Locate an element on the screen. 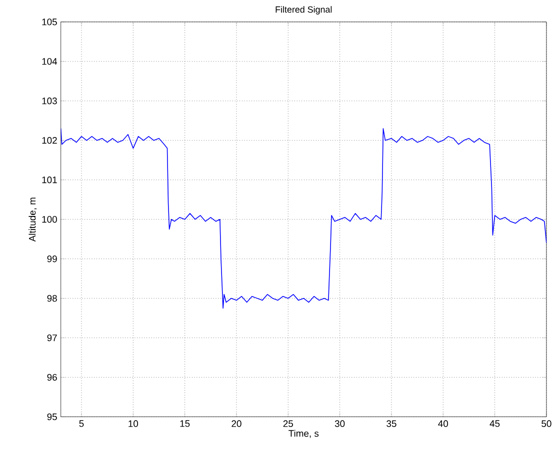  x-tick-label: 50 is located at coordinates (547, 424).